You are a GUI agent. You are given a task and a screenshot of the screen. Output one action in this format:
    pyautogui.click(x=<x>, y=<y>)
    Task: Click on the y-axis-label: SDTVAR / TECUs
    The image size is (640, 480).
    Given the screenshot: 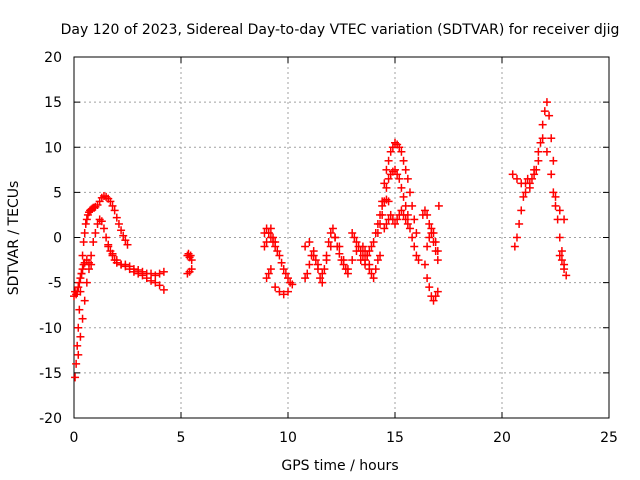 What is the action you would take?
    pyautogui.click(x=14, y=238)
    